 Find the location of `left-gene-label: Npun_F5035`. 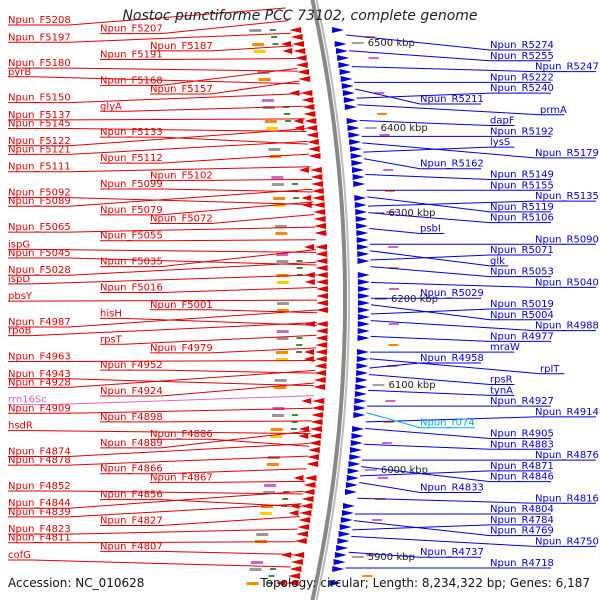

left-gene-label: Npun_F5035 is located at coordinates (131, 262).